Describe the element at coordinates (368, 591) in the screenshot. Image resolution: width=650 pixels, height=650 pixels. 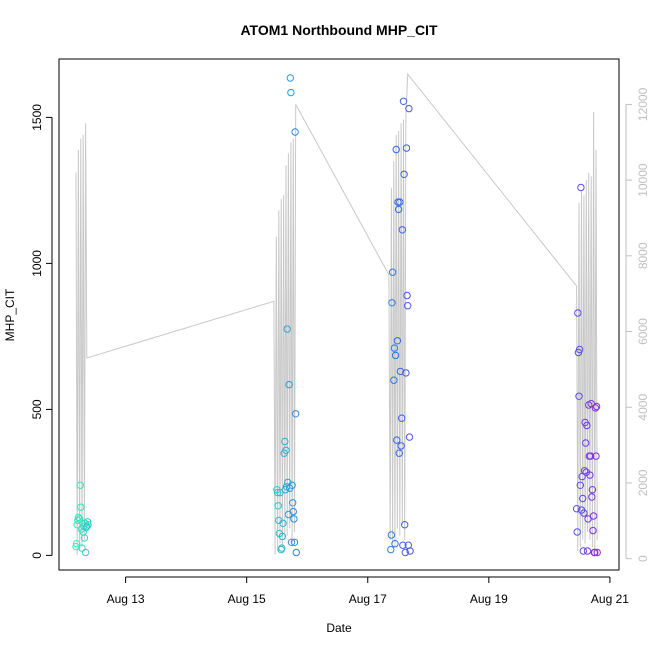
I see `x-axis: Aug 13 Aug 15 Aug 17 Aug 19 Aug 21` at that location.